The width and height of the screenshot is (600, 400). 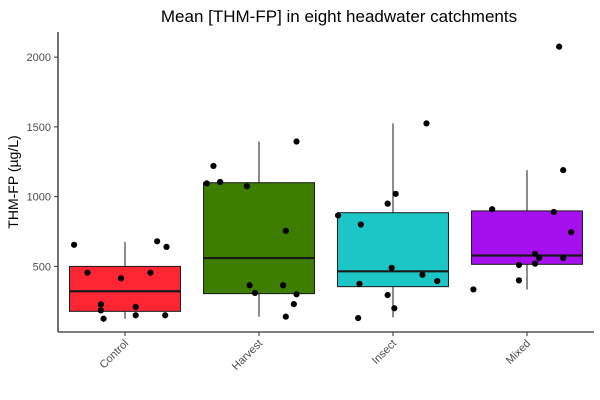 What do you see at coordinates (393, 250) in the screenshot?
I see `box-insect` at bounding box center [393, 250].